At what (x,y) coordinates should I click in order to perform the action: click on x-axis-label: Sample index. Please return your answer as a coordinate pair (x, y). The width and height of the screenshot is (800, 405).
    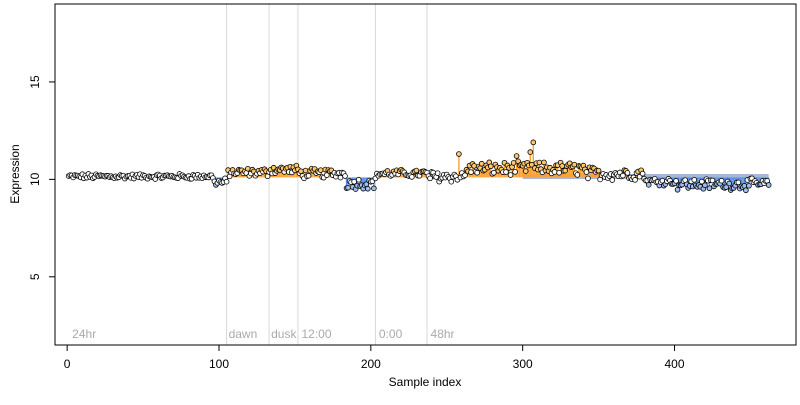
    Looking at the image, I should click on (425, 382).